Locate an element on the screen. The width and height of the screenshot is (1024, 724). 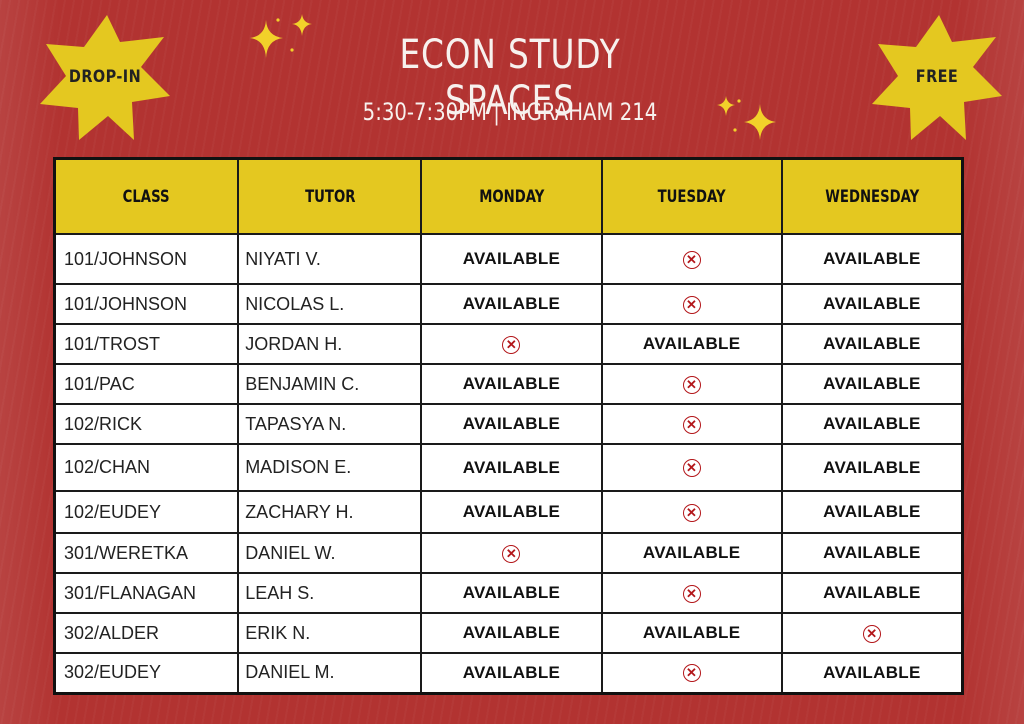
table-row: 301/WERETKA DANIEL W. ✕ AVAILABLE AVAILABLE is located at coordinates (508, 553).